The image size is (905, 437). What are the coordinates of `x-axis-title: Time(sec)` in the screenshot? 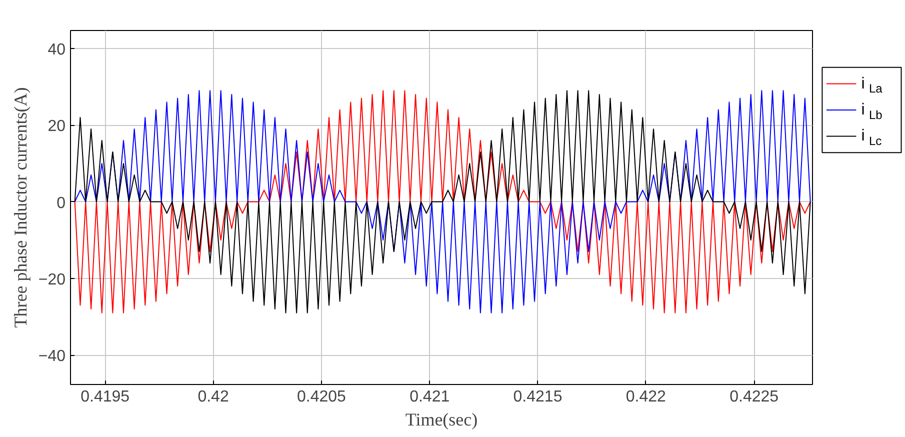 It's located at (441, 420).